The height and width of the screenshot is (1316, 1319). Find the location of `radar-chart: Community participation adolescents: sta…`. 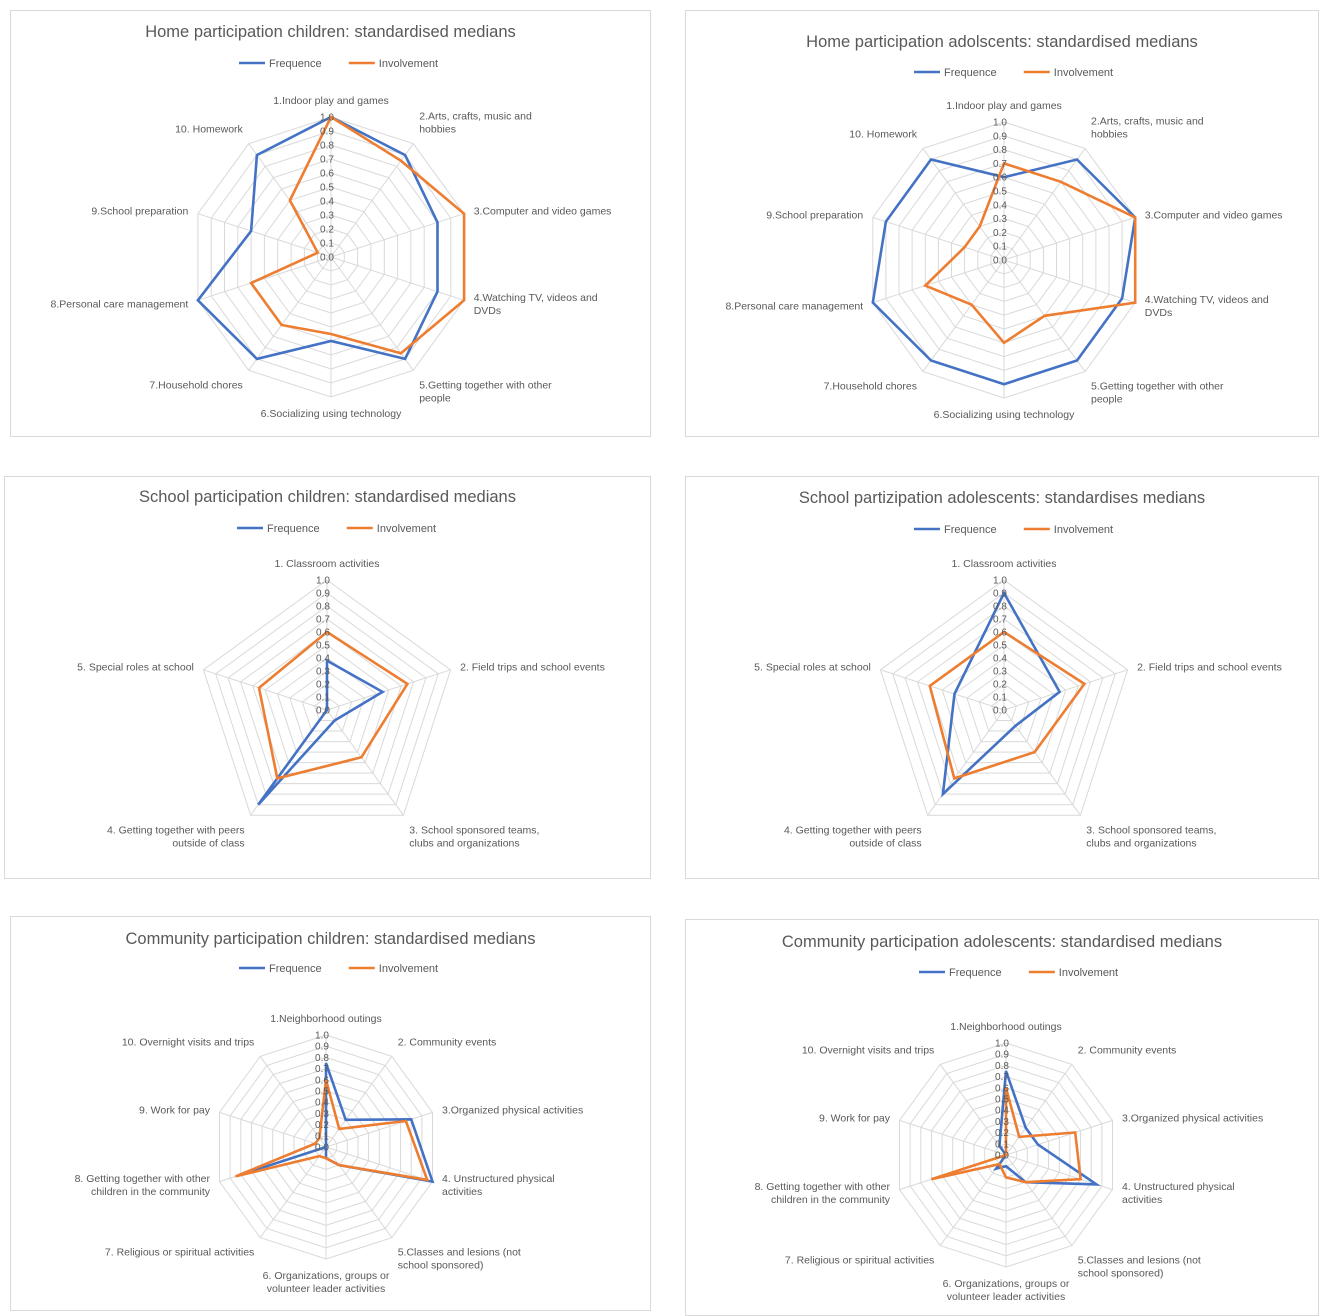

radar-chart: Community participation adolescents: sta… is located at coordinates (1009, 1118).